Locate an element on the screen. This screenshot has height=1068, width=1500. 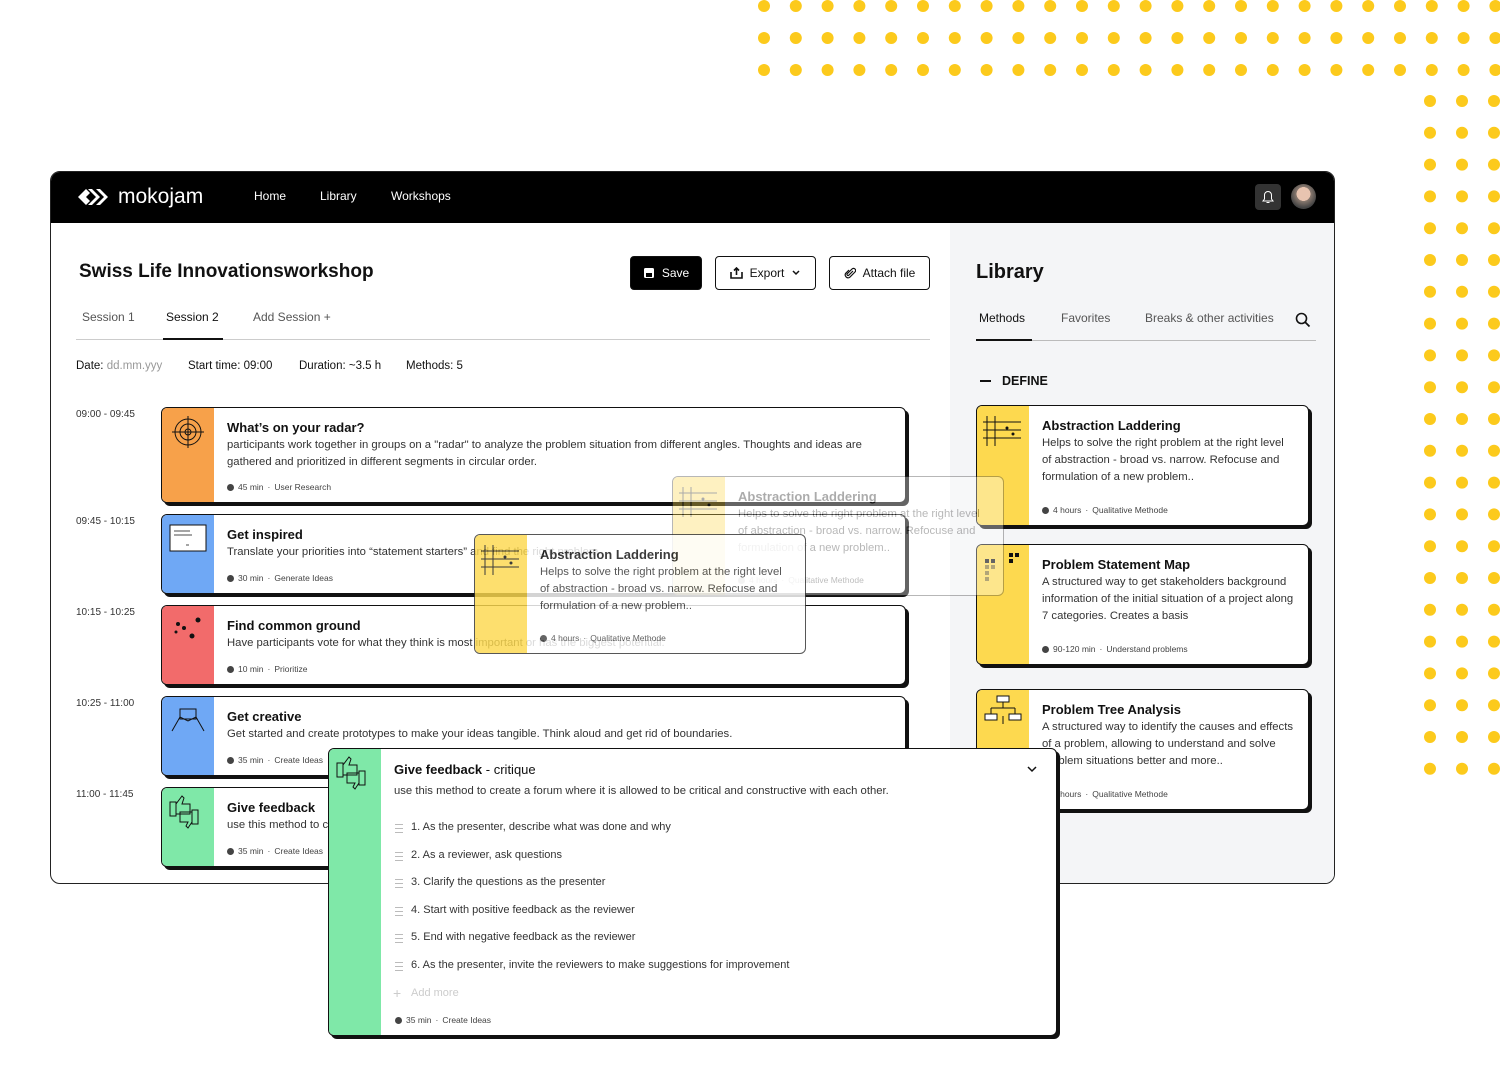
date-value: dd.mm.yyy is located at coordinates (134, 366).